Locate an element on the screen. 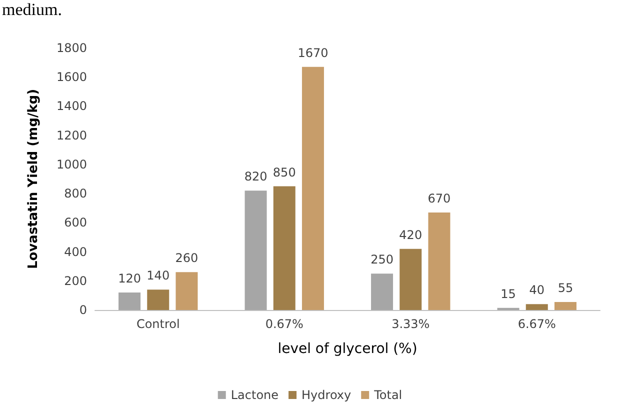  y-tick-label: 1800 is located at coordinates (71, 48).